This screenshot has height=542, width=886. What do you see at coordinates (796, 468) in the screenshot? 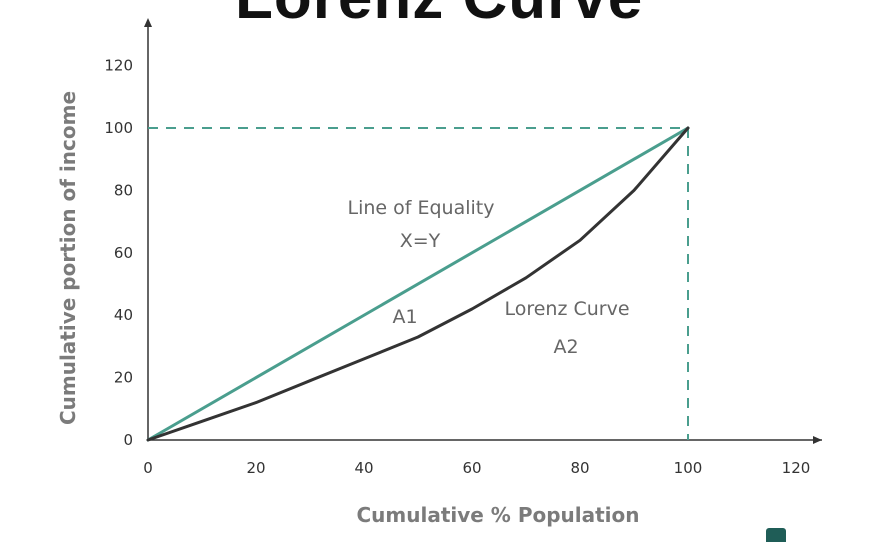
I see `x-tick-label: 120` at bounding box center [796, 468].